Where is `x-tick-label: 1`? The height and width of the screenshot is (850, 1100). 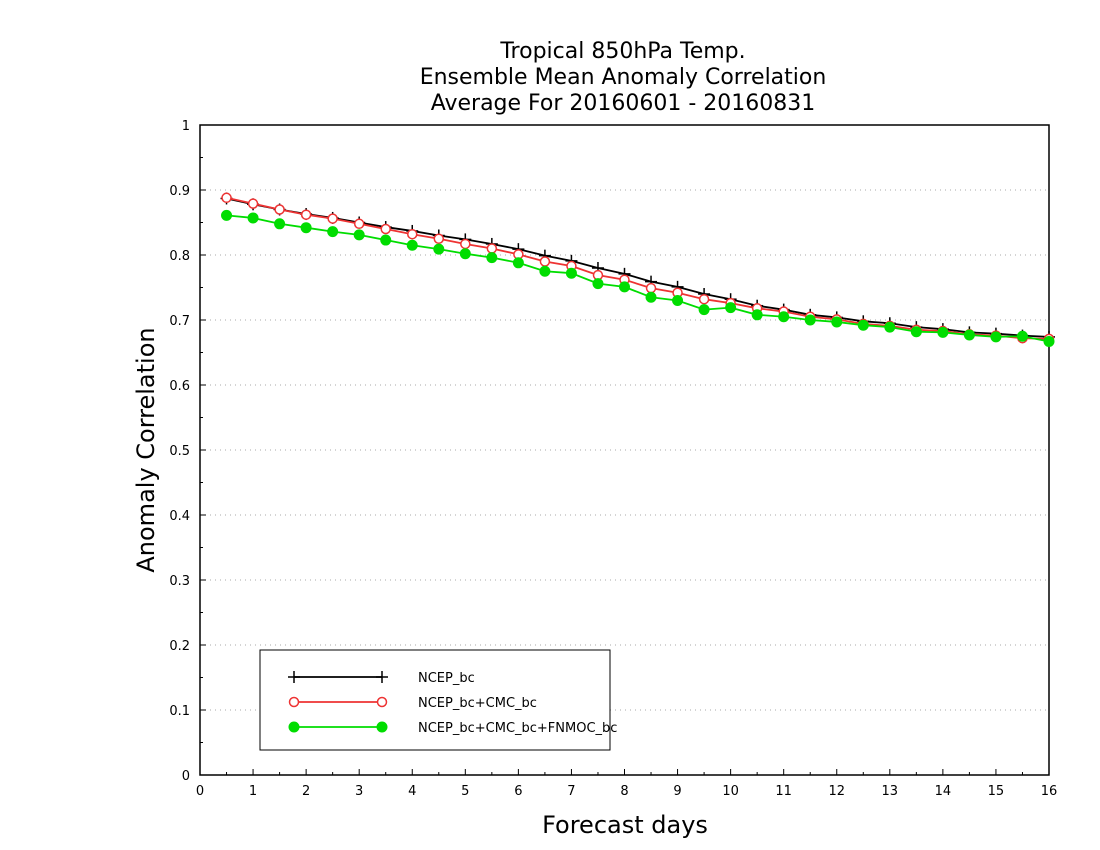 x-tick-label: 1 is located at coordinates (253, 791).